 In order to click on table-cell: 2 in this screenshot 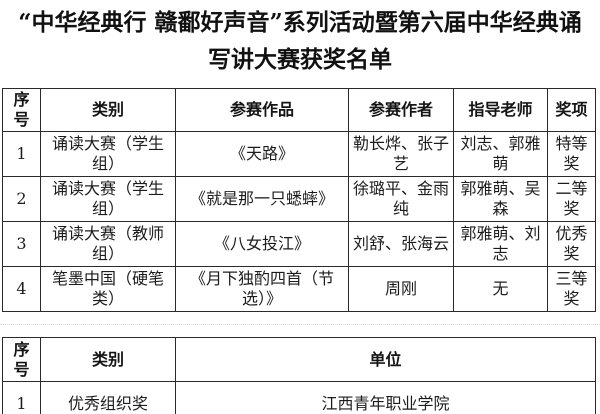, I will do `click(21, 199)`.